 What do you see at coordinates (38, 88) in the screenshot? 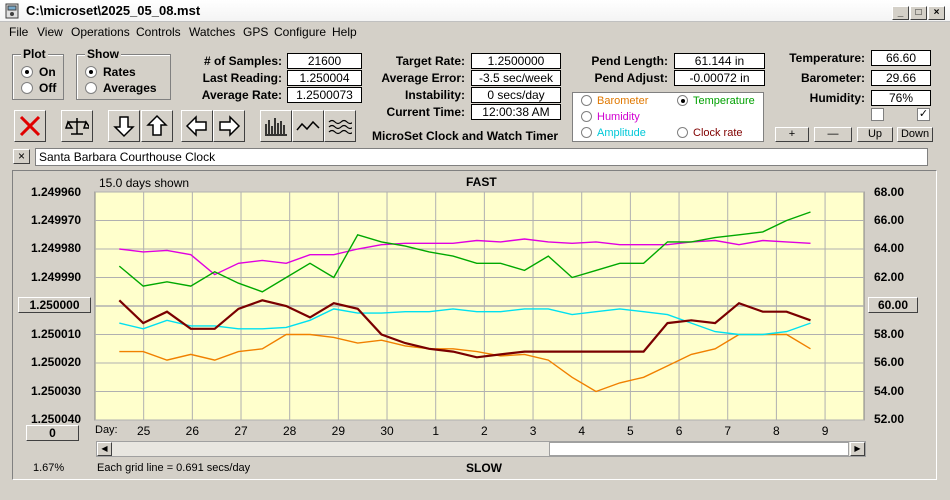
I see `plot-off-radio: Off` at bounding box center [38, 88].